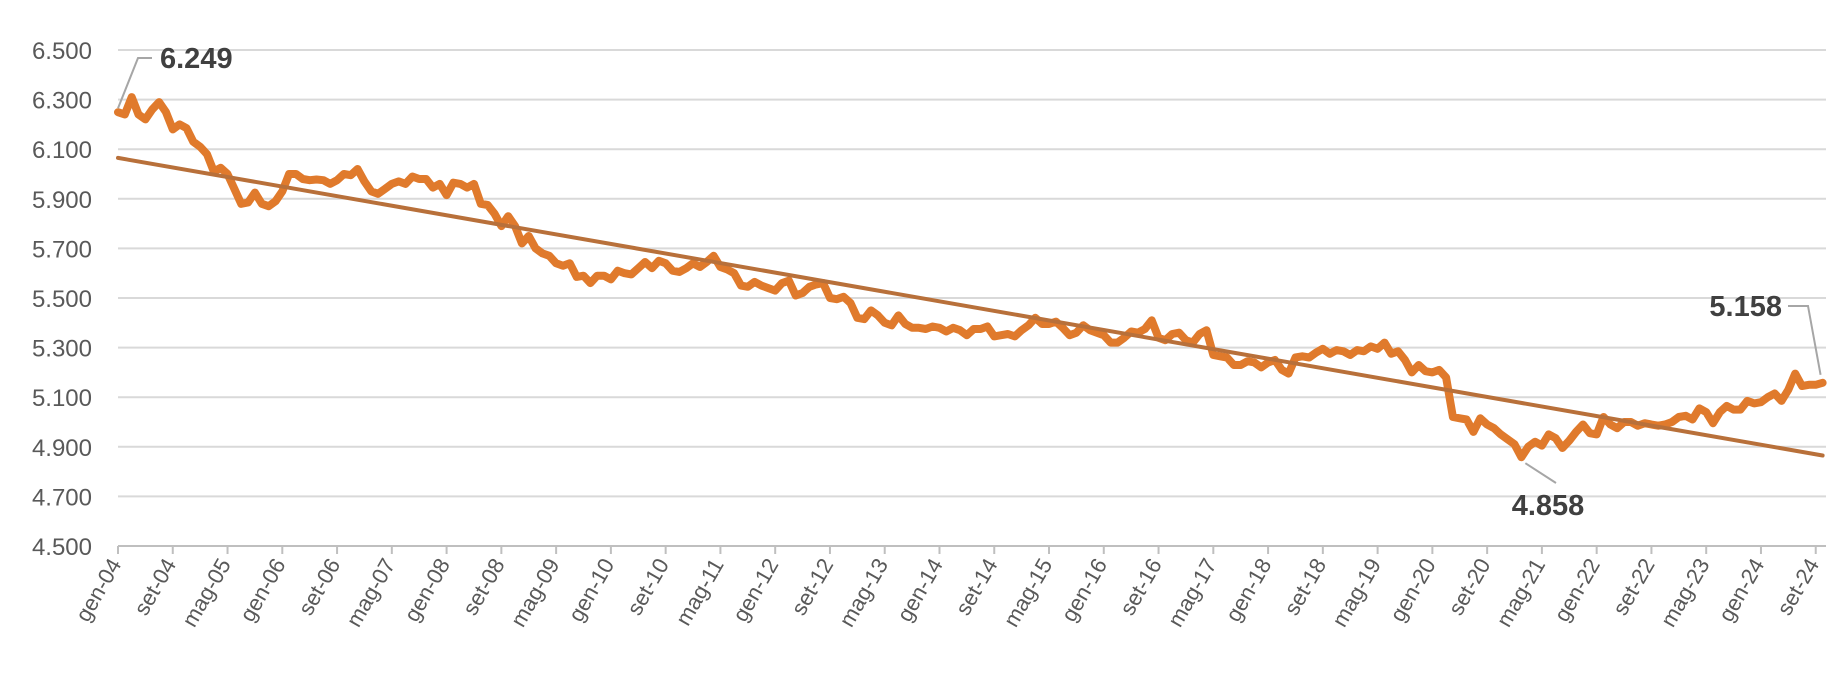 Image resolution: width=1846 pixels, height=694 pixels. I want to click on x-tick-label: gen-22, so click(1577, 590).